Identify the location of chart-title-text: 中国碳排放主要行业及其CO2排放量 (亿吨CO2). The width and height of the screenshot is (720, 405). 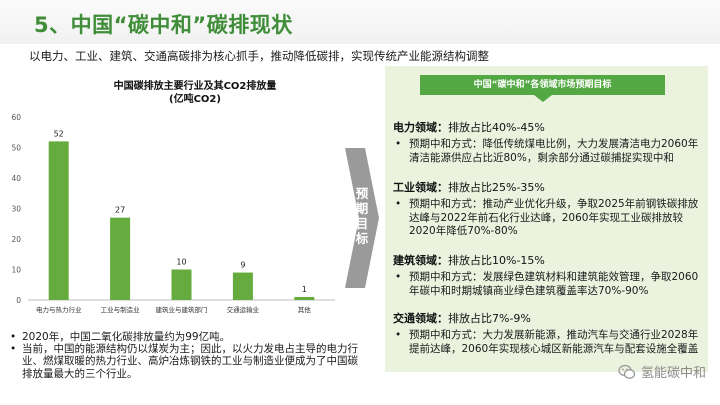
(195, 93).